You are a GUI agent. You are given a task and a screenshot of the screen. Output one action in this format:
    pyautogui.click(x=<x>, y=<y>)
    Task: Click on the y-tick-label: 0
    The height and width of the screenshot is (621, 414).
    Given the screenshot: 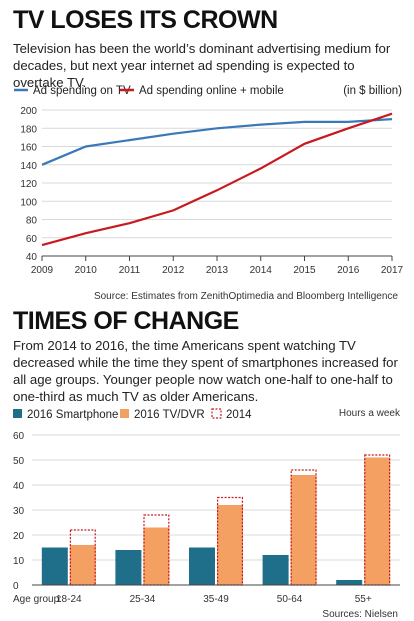 What is the action you would take?
    pyautogui.click(x=16, y=586)
    